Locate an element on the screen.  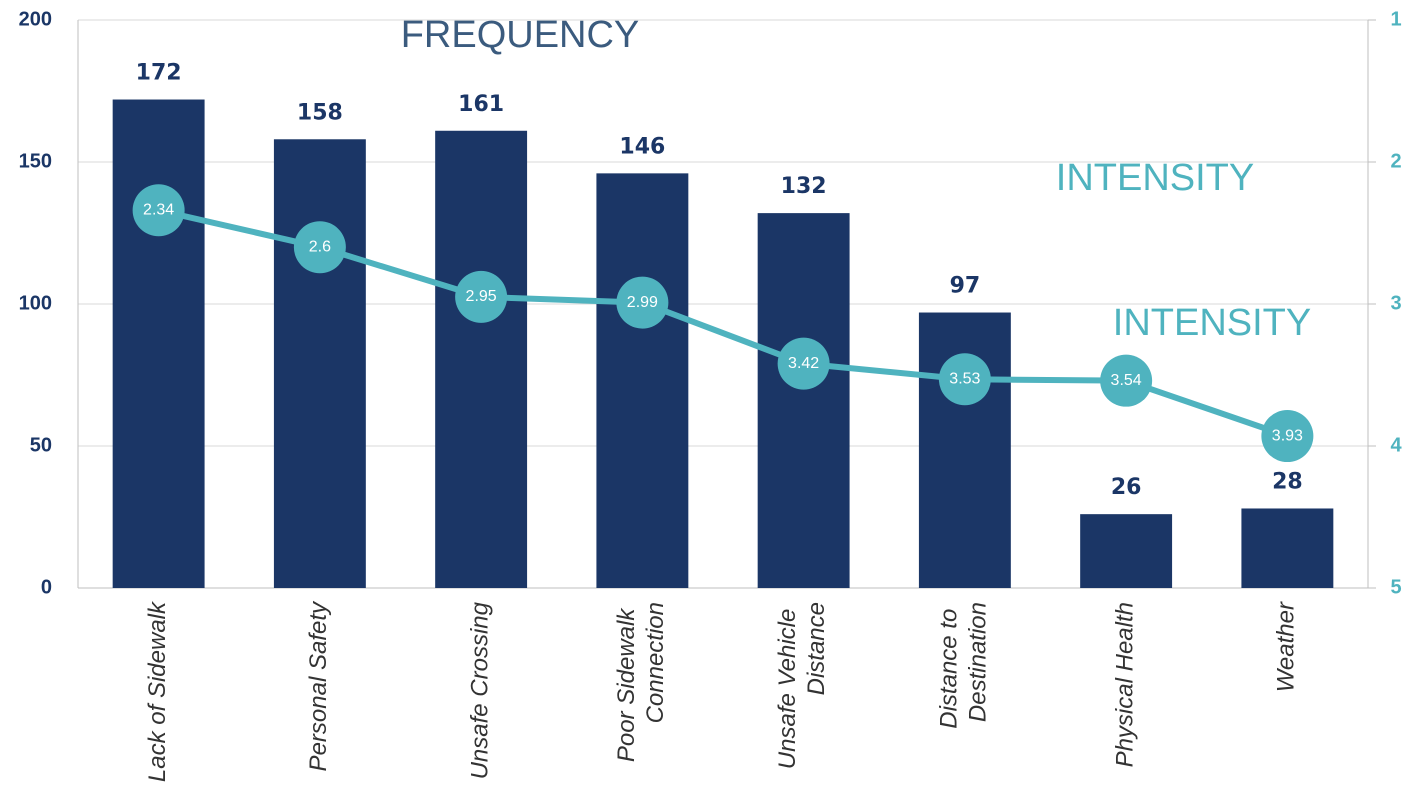
x-tick-label: Distance to Destination is located at coordinates (964, 665).